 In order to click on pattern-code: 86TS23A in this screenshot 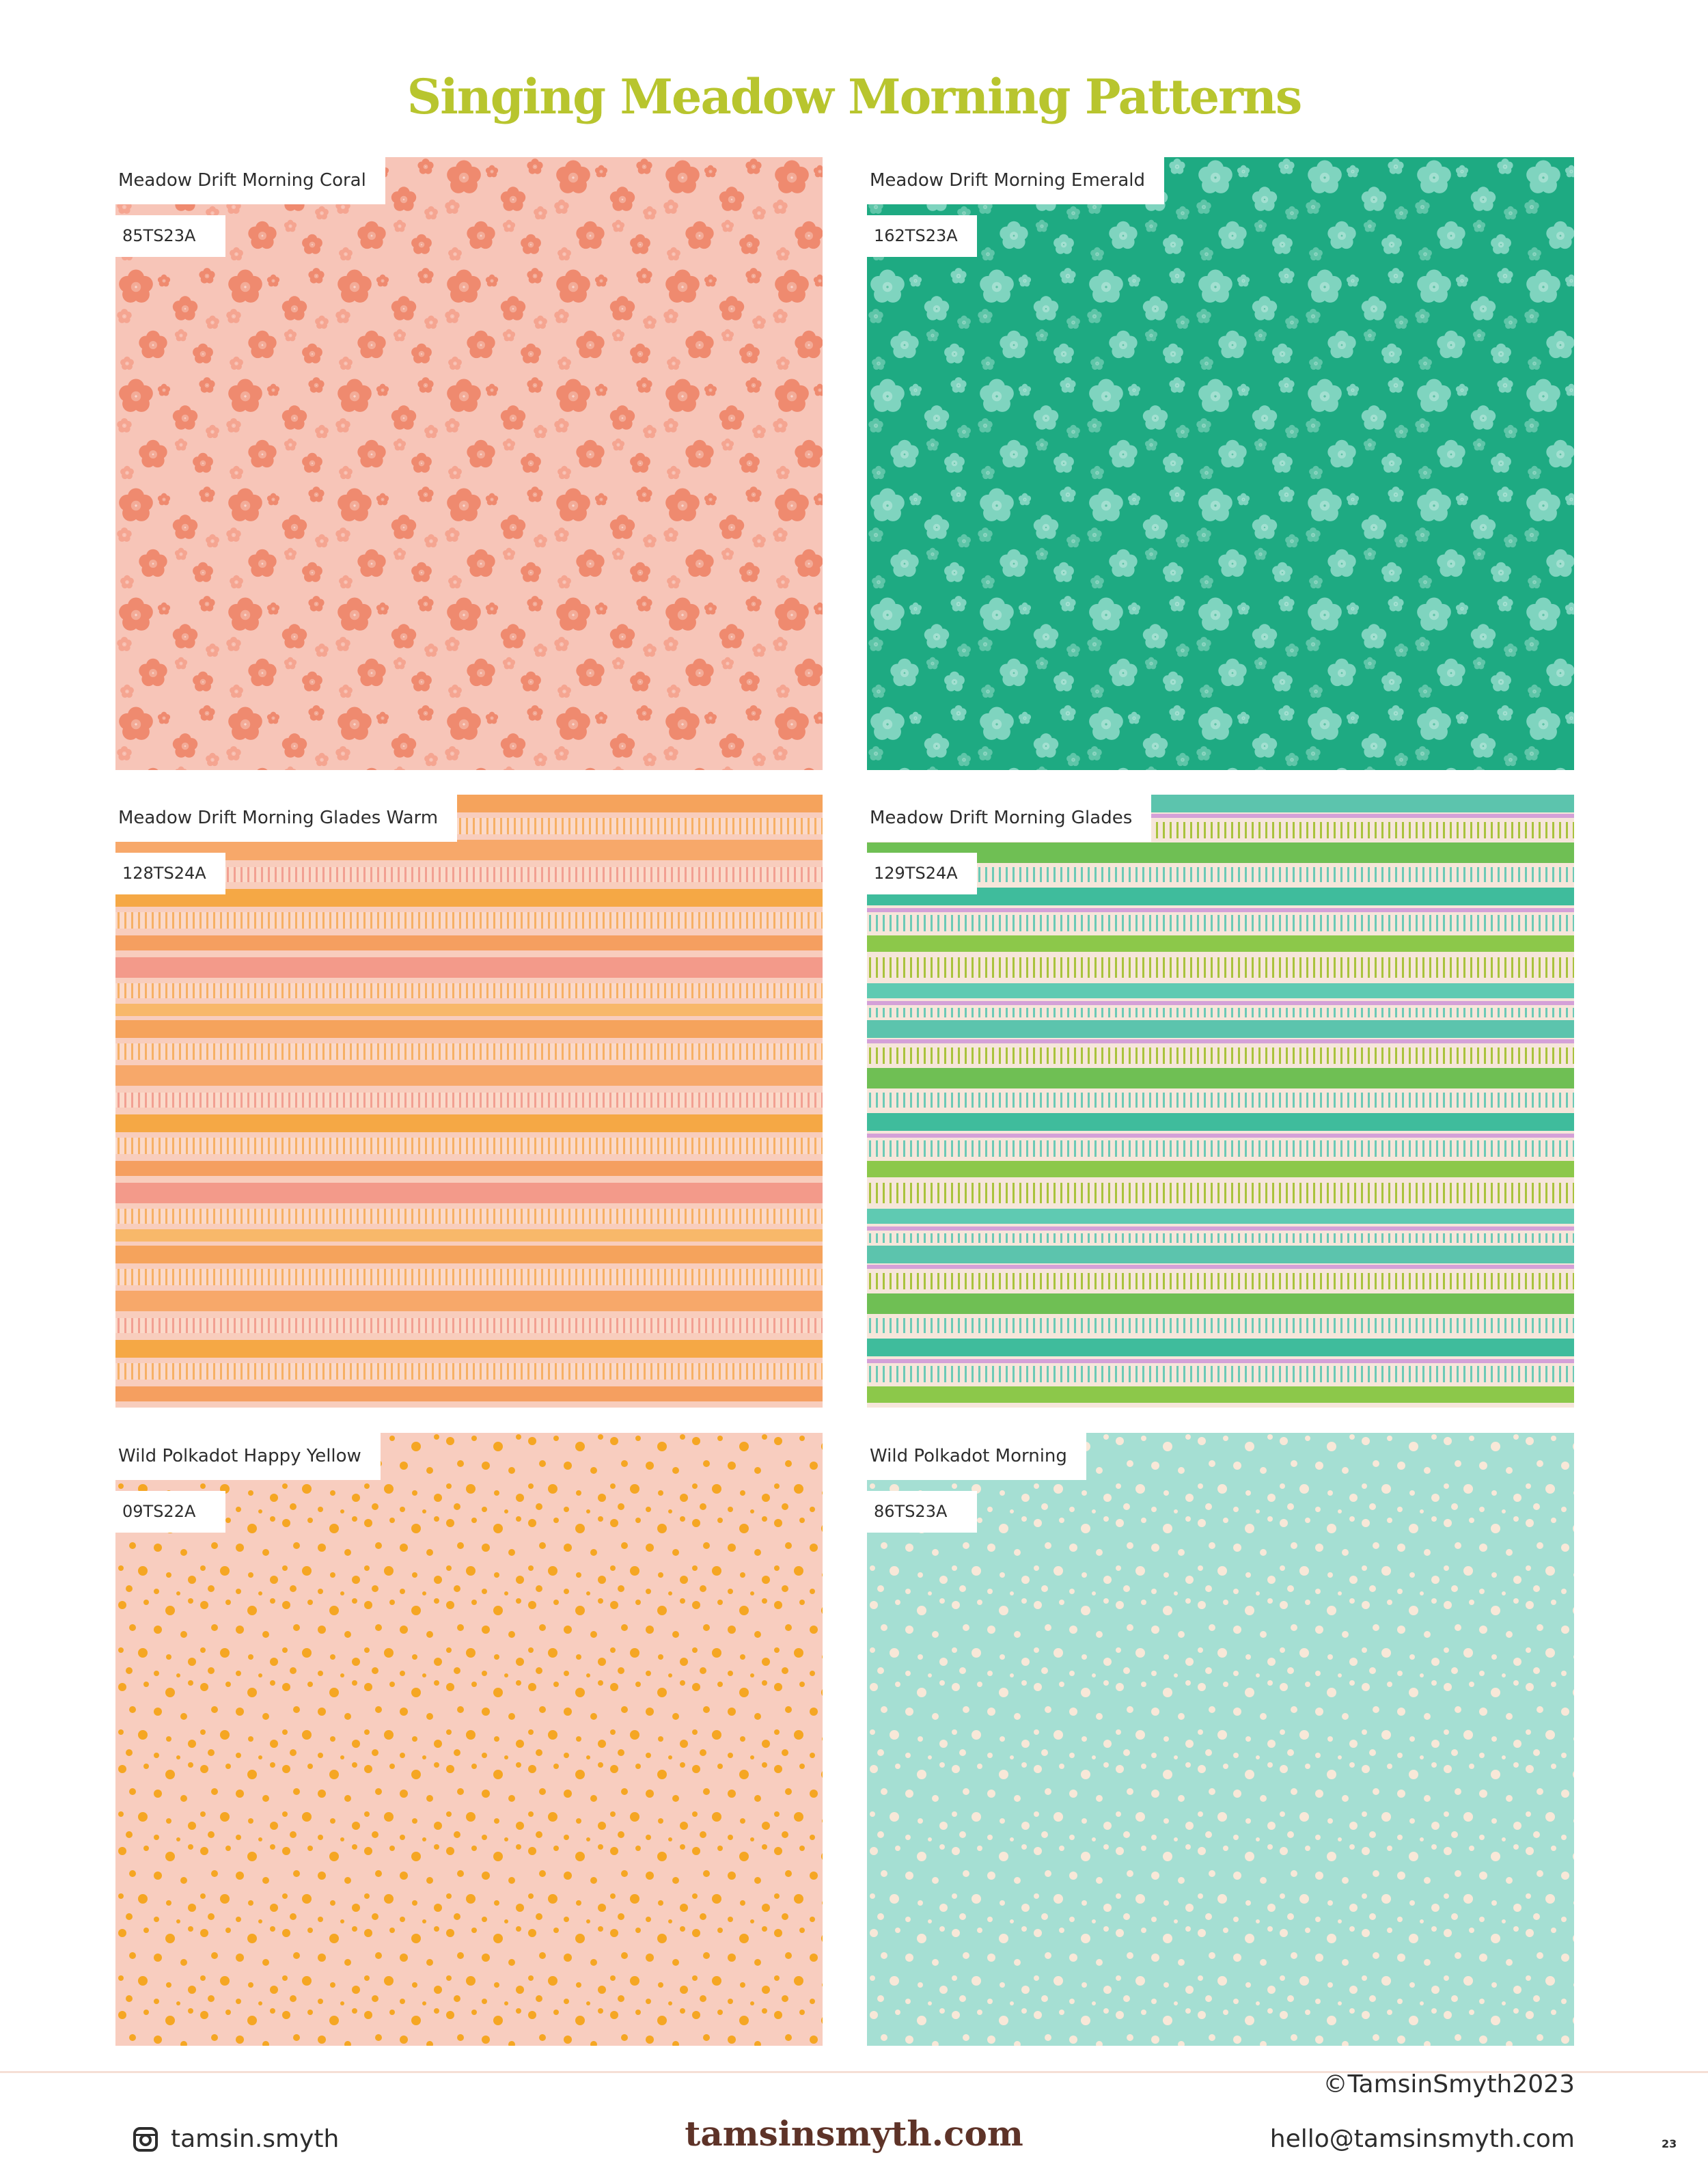, I will do `click(922, 1512)`.